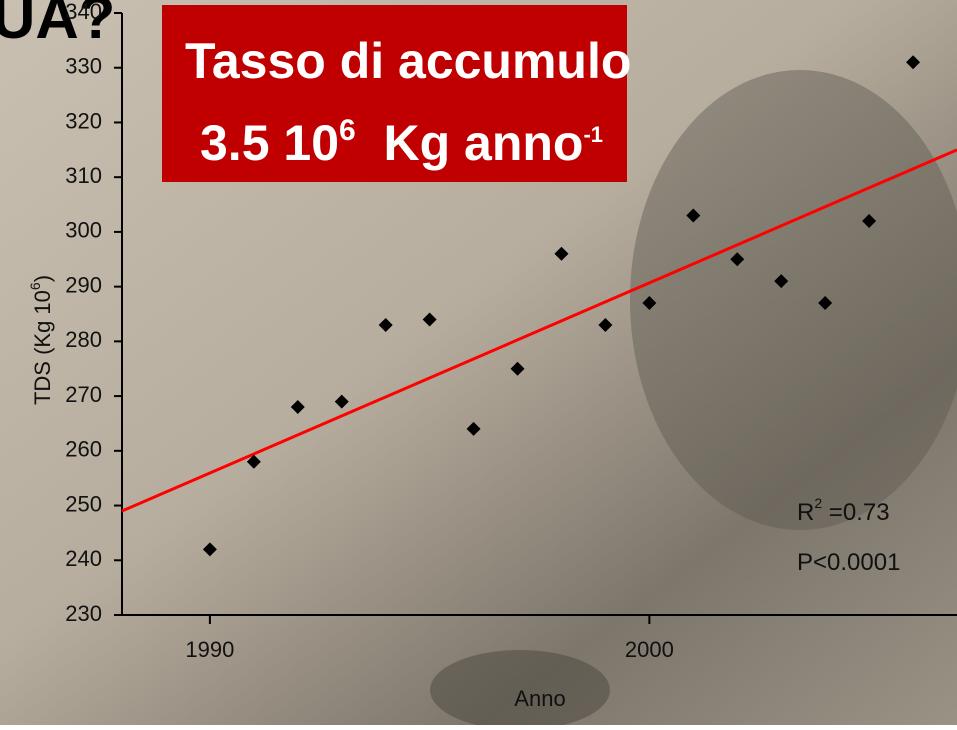 Image resolution: width=957 pixels, height=730 pixels. I want to click on x-tick-label: 1990, so click(209, 649).